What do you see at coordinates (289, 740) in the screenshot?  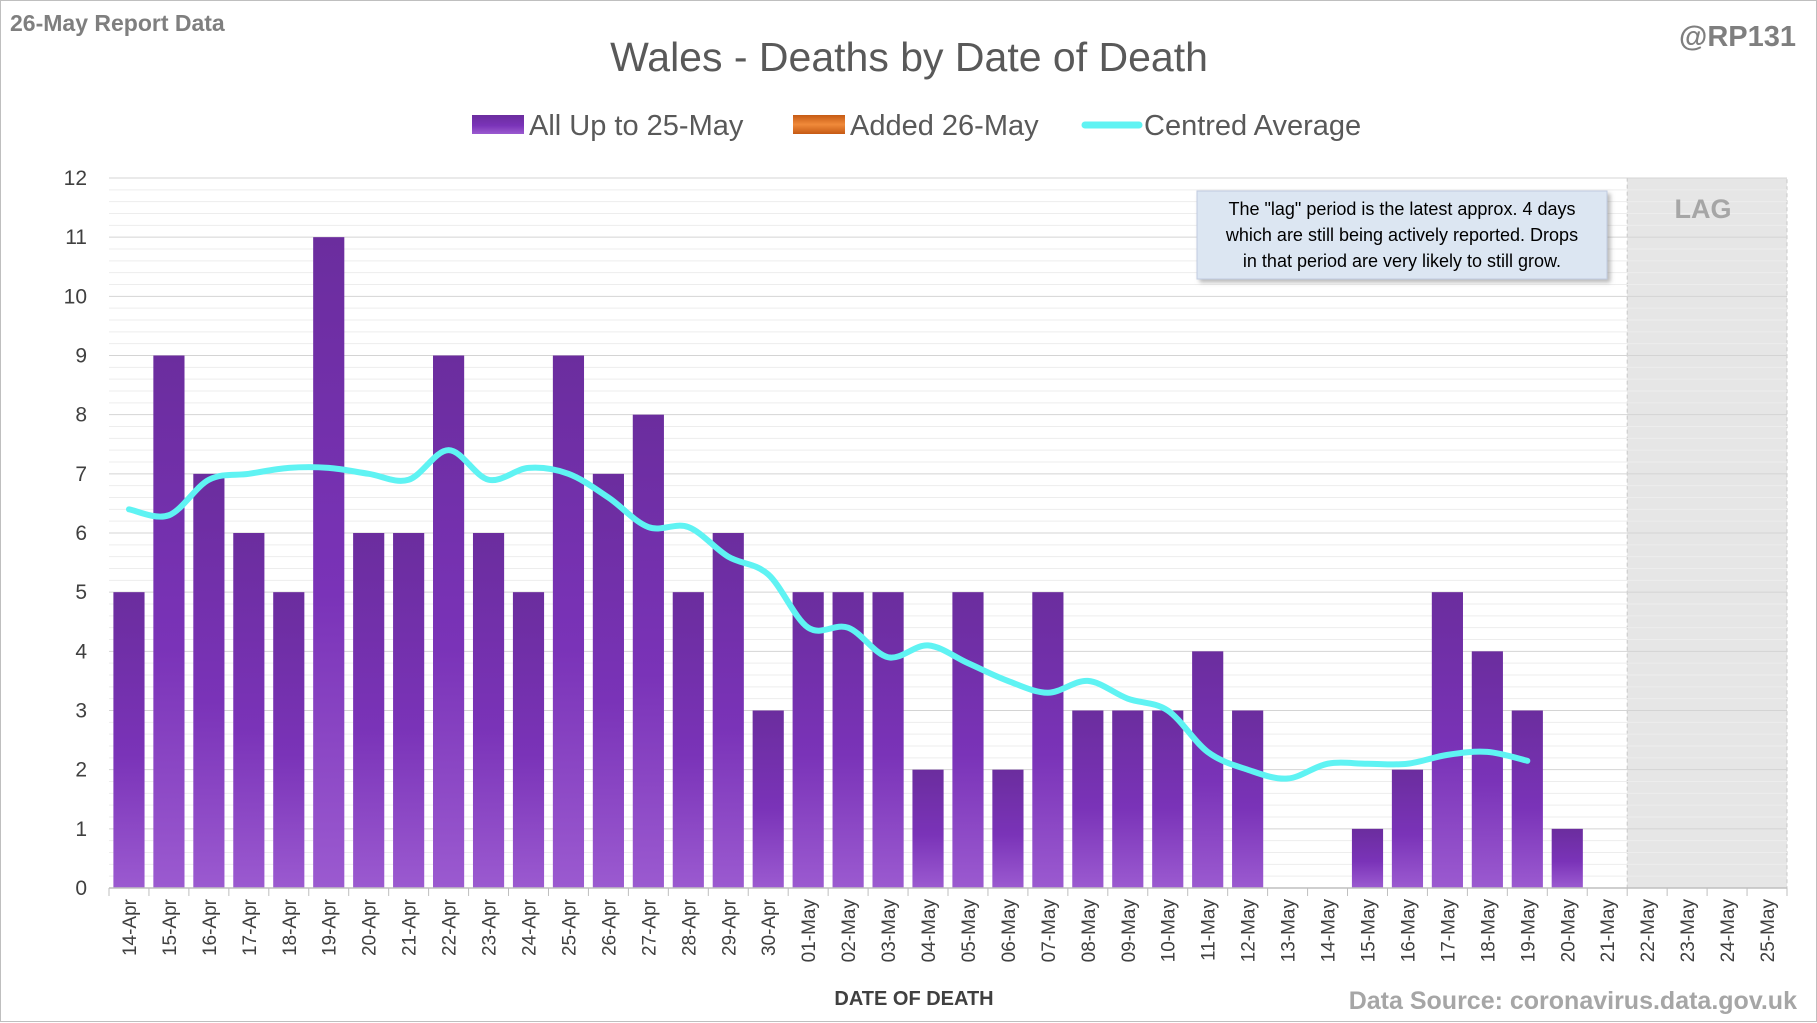 I see `bar-all-18-Apr` at bounding box center [289, 740].